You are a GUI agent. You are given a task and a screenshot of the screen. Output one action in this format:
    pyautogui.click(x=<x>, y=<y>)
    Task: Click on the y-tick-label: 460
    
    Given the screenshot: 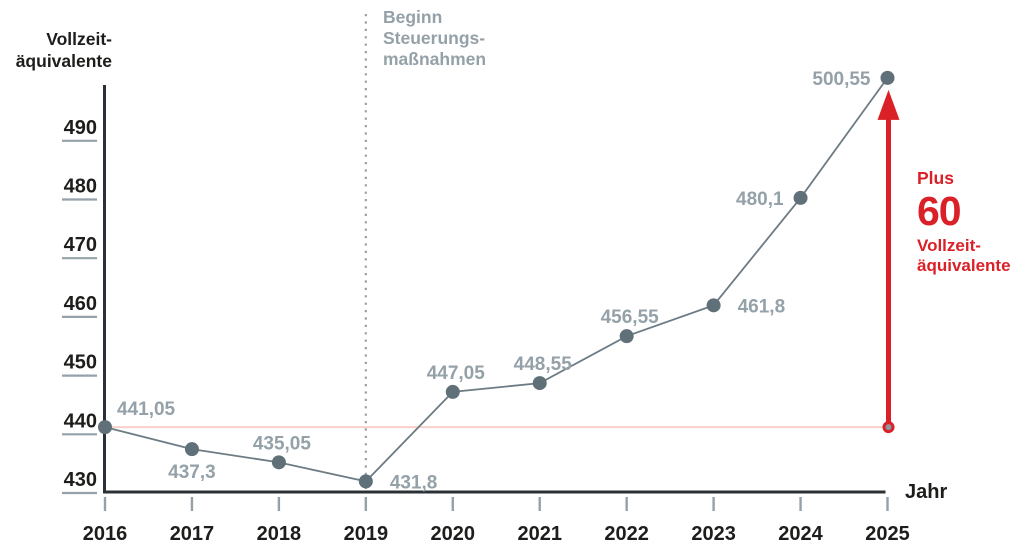 What is the action you would take?
    pyautogui.click(x=80, y=304)
    